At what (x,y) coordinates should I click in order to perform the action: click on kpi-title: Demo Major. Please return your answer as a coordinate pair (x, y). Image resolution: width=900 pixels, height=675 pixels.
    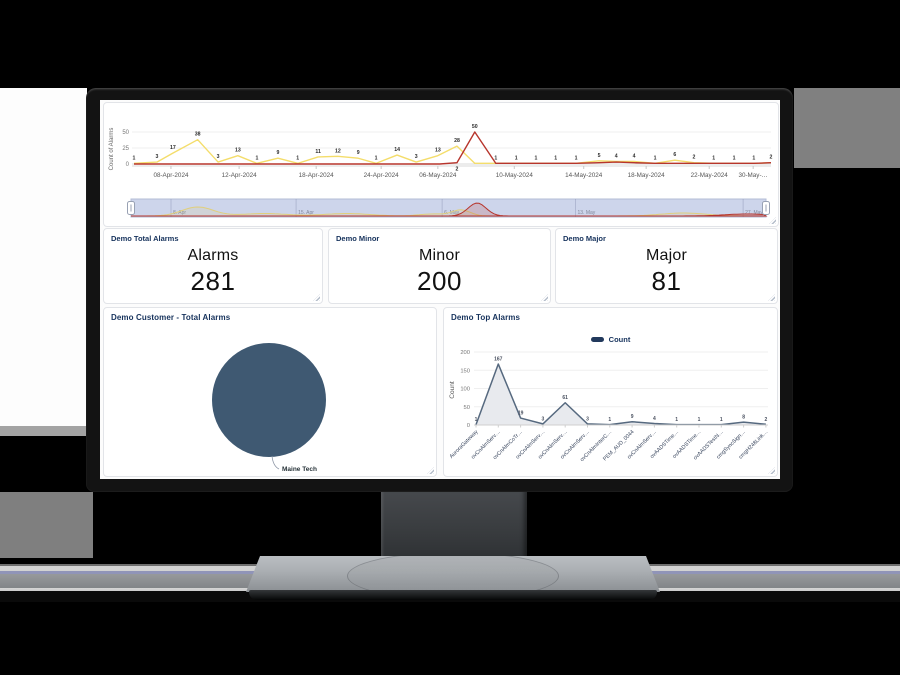
    Looking at the image, I should click on (584, 238).